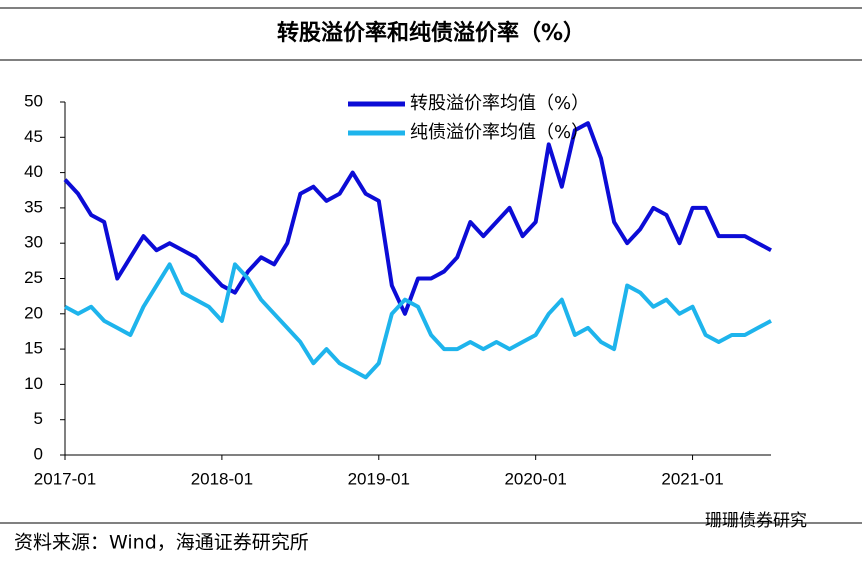  I want to click on source: 资料来源：Wind，海通证券研究所, so click(161, 543).